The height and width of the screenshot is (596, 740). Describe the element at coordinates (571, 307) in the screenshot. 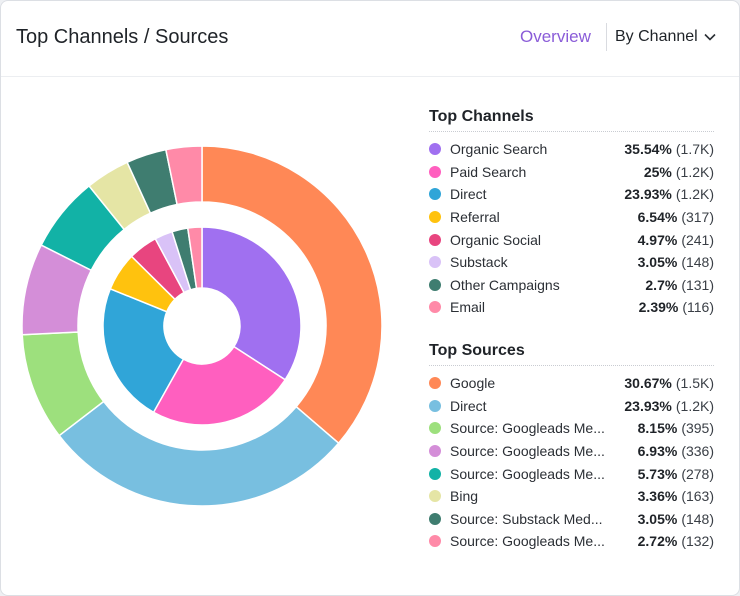

I see `channels-legend-item: Email 2.39% (116)` at that location.